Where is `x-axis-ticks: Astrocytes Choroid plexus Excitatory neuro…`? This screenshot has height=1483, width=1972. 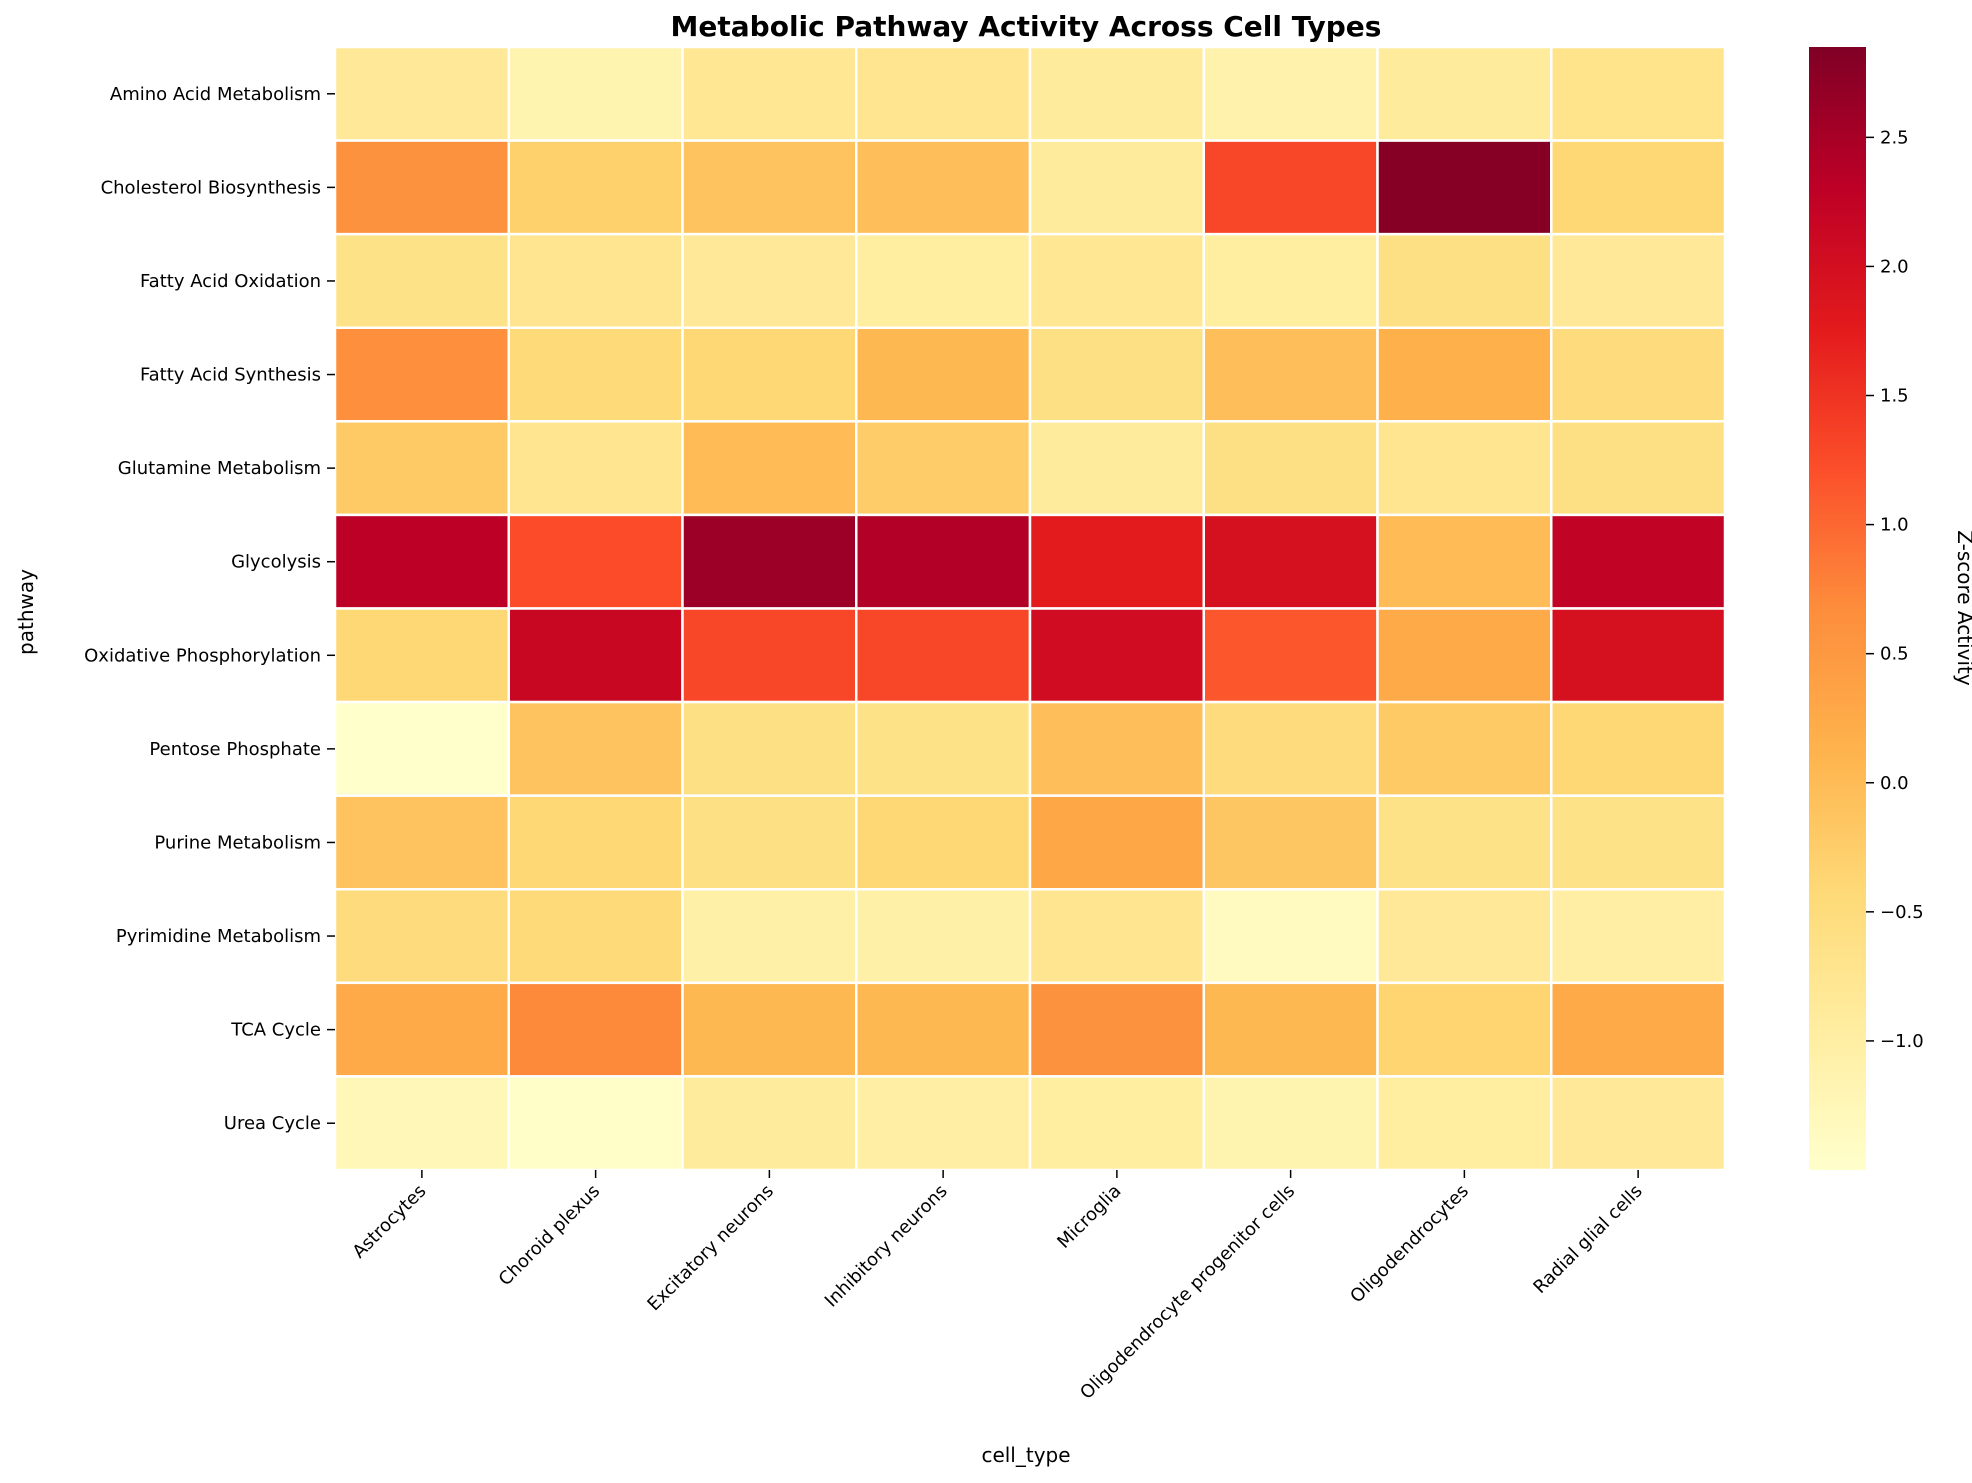 x-axis-ticks: Astrocytes Choroid plexus Excitatory neuro… is located at coordinates (998, 1287).